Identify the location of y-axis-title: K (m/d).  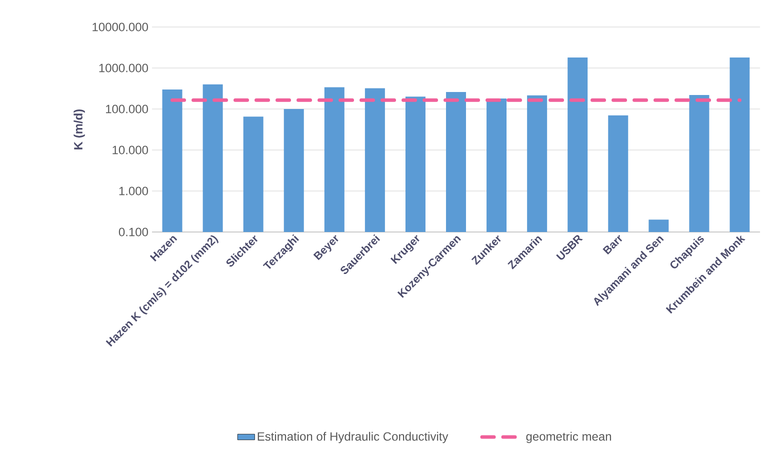
(79, 129).